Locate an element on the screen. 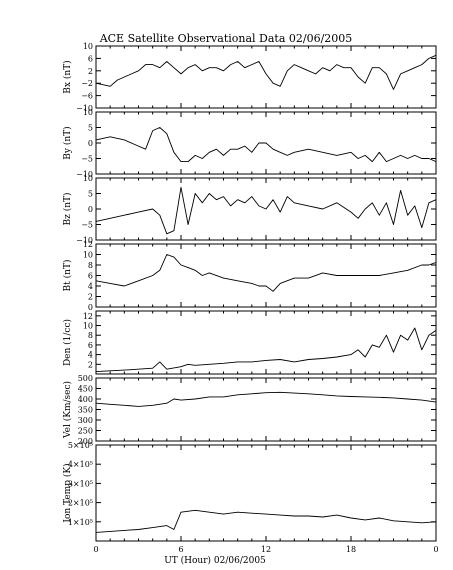 The image size is (453, 570). panel-frame-vel is located at coordinates (266, 409).